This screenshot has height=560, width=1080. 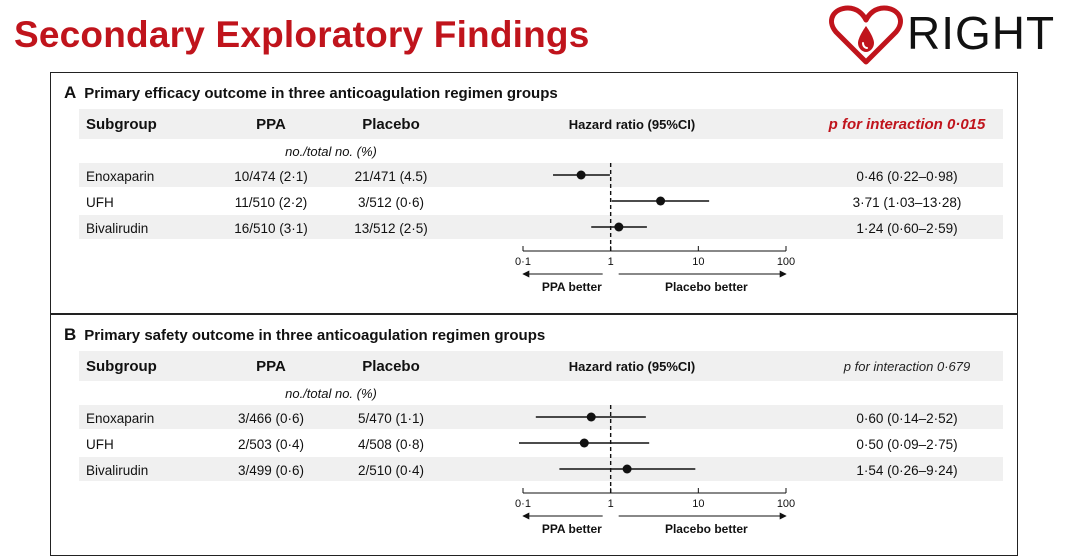 What do you see at coordinates (391, 470) in the screenshot?
I see `placebo-value: 2/510 (0·4)` at bounding box center [391, 470].